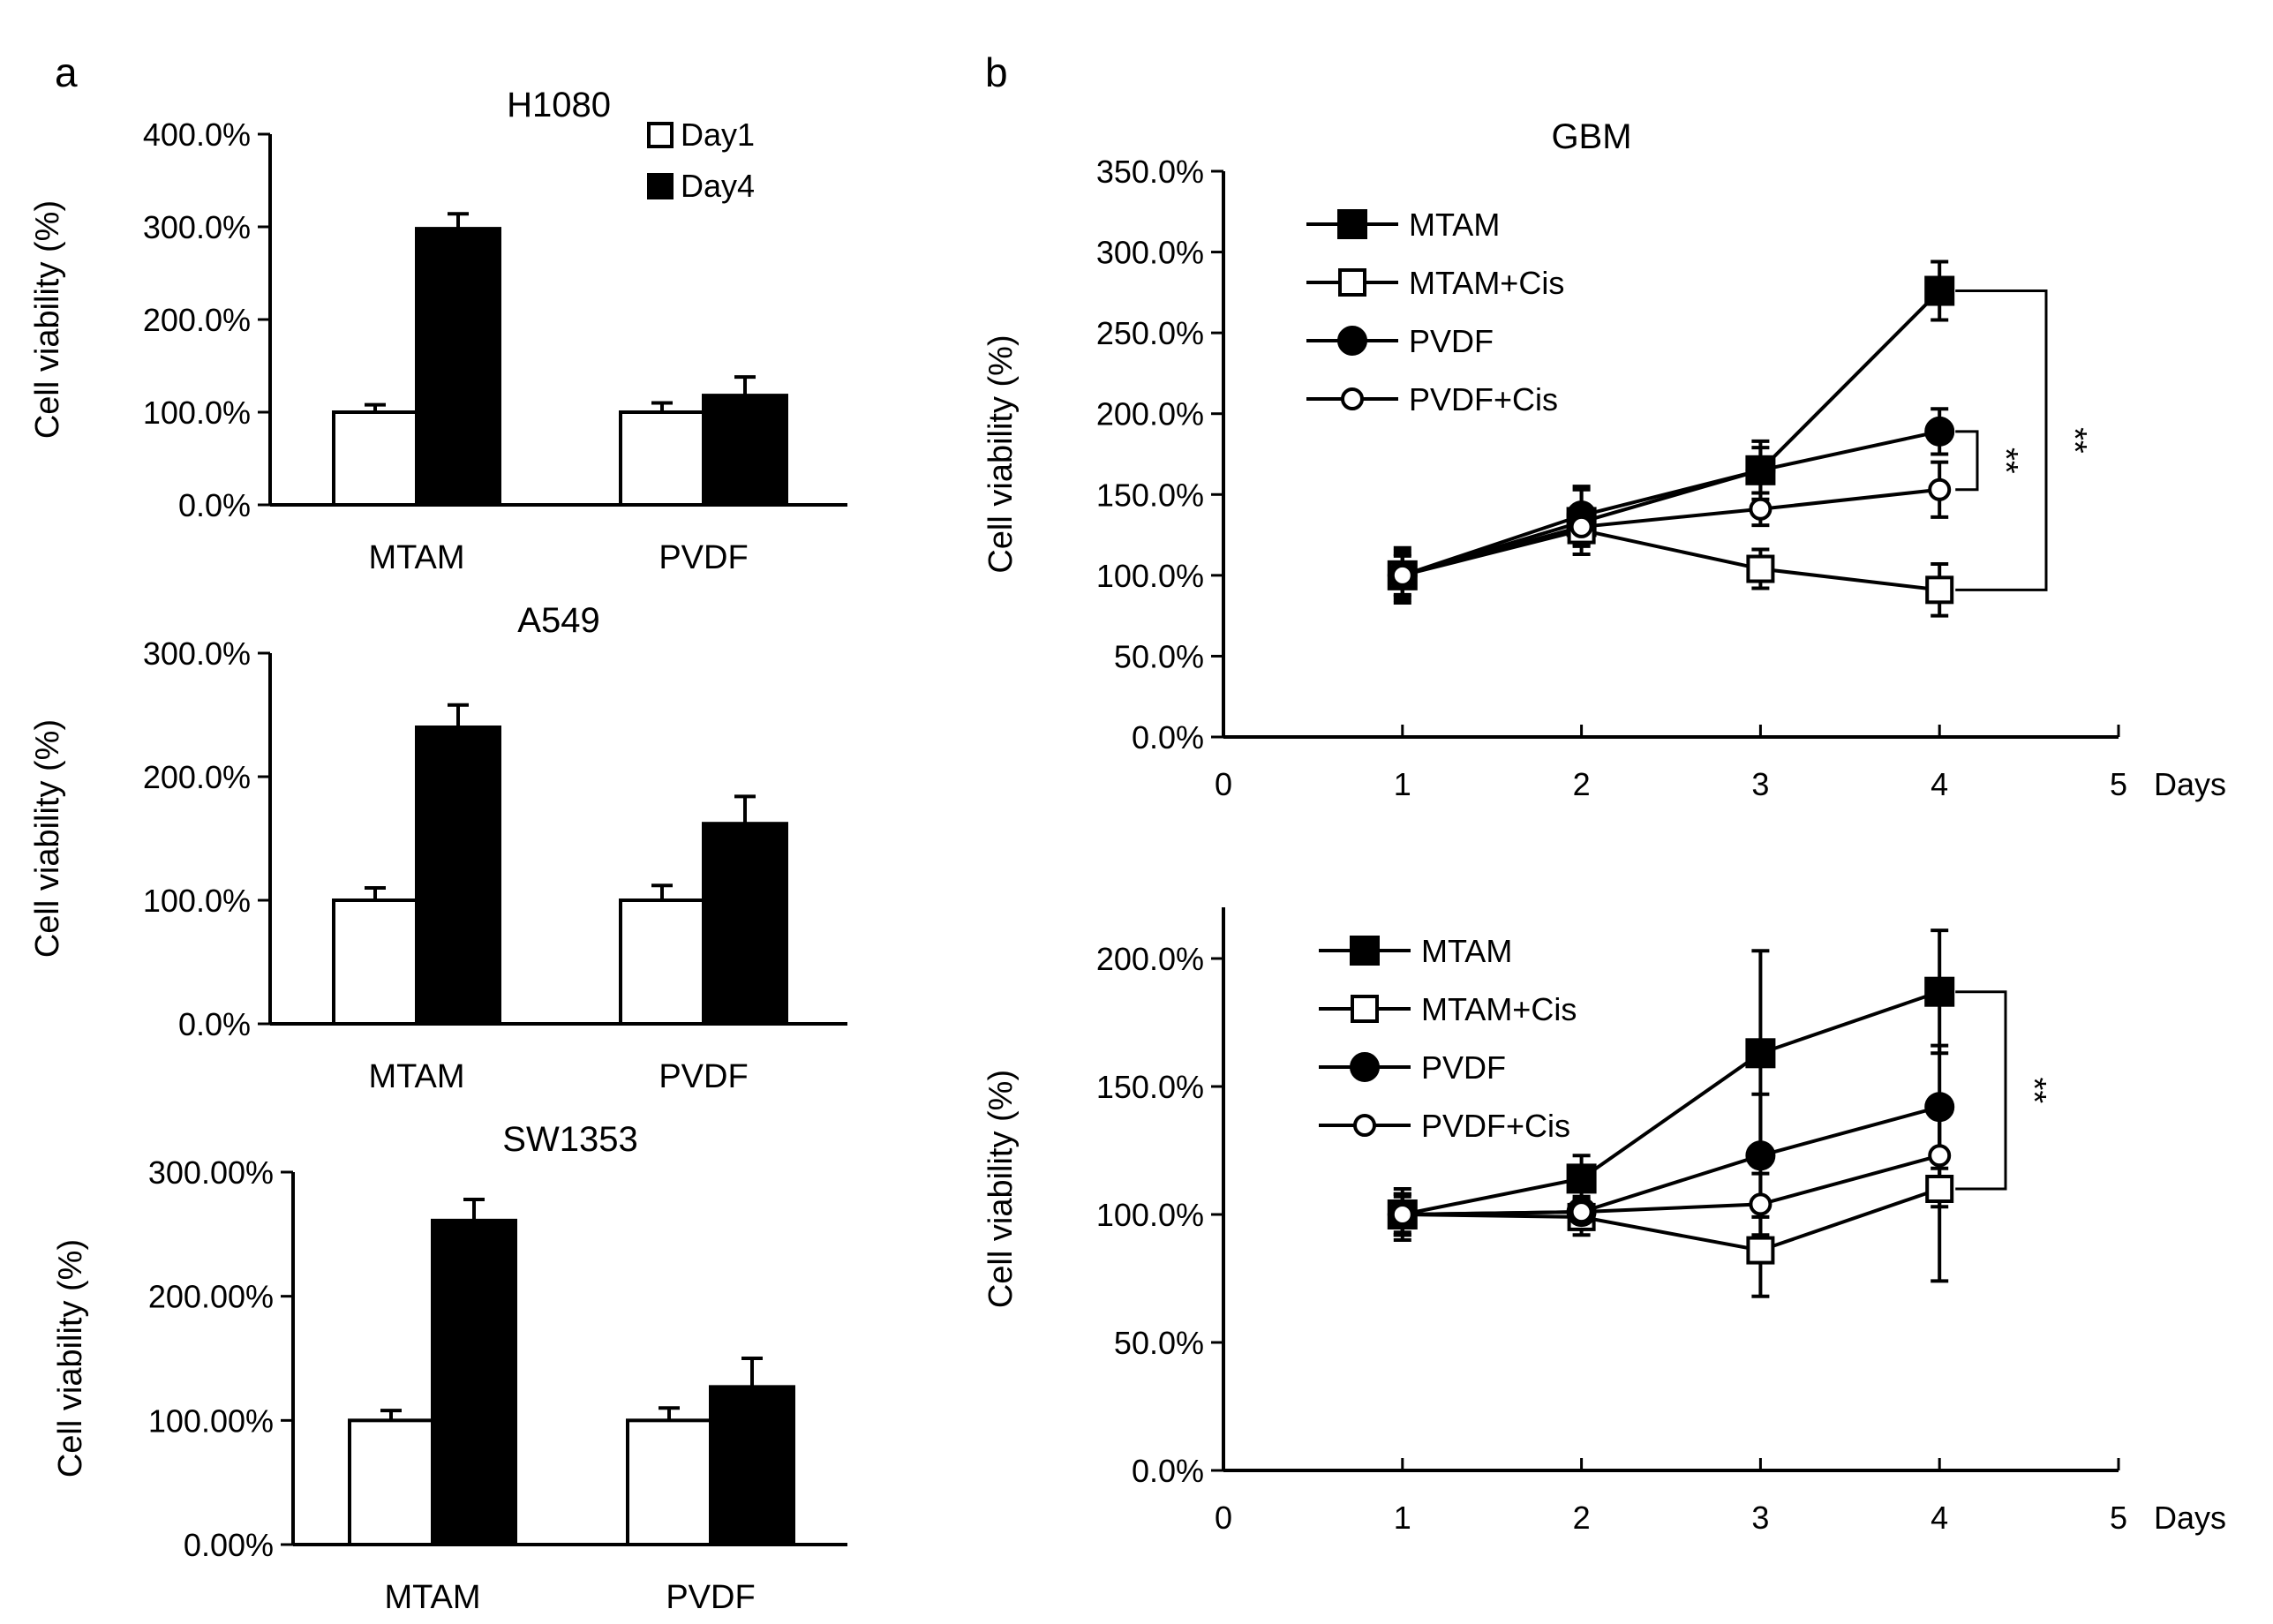  I want to click on y-tick-label: 200.00%, so click(211, 1297).